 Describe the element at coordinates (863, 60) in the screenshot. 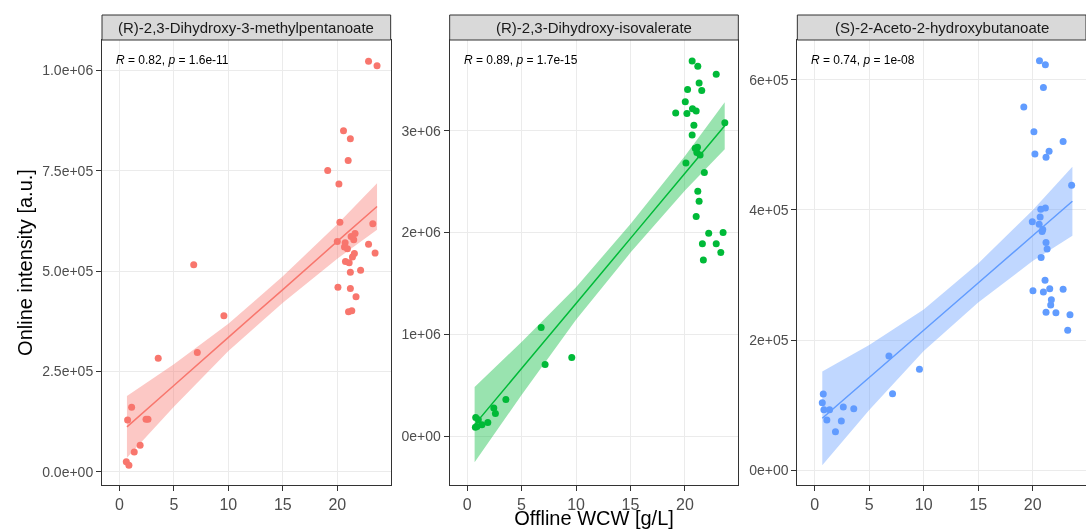

I see `annotation: R = 0.74, p = 1e-08` at that location.